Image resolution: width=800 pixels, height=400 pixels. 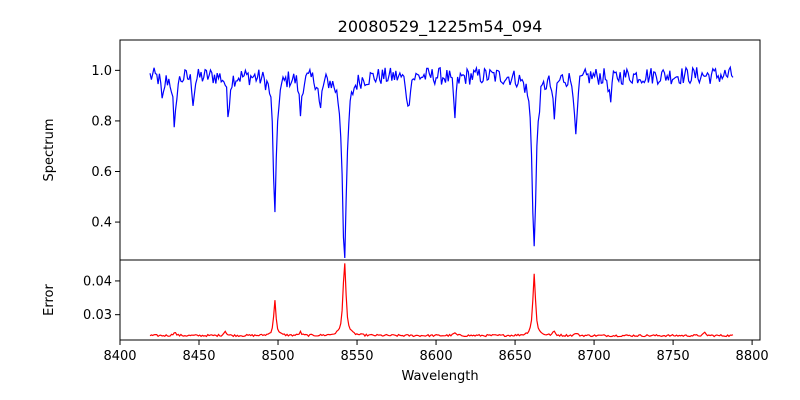 What do you see at coordinates (97, 315) in the screenshot?
I see `error-y-tick-label: 0.03` at bounding box center [97, 315].